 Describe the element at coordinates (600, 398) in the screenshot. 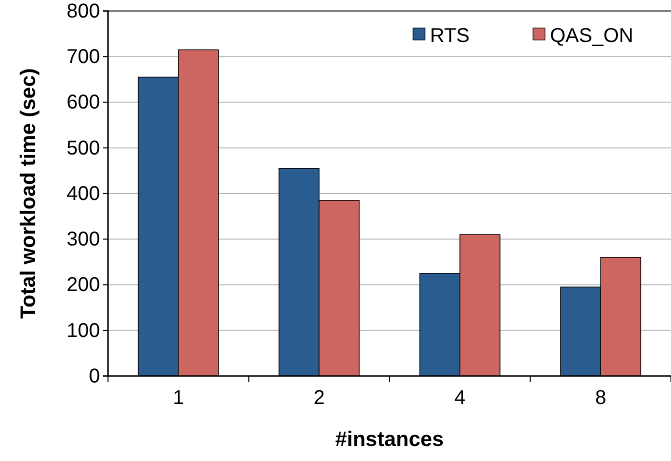

I see `x-tick-label: 8` at that location.